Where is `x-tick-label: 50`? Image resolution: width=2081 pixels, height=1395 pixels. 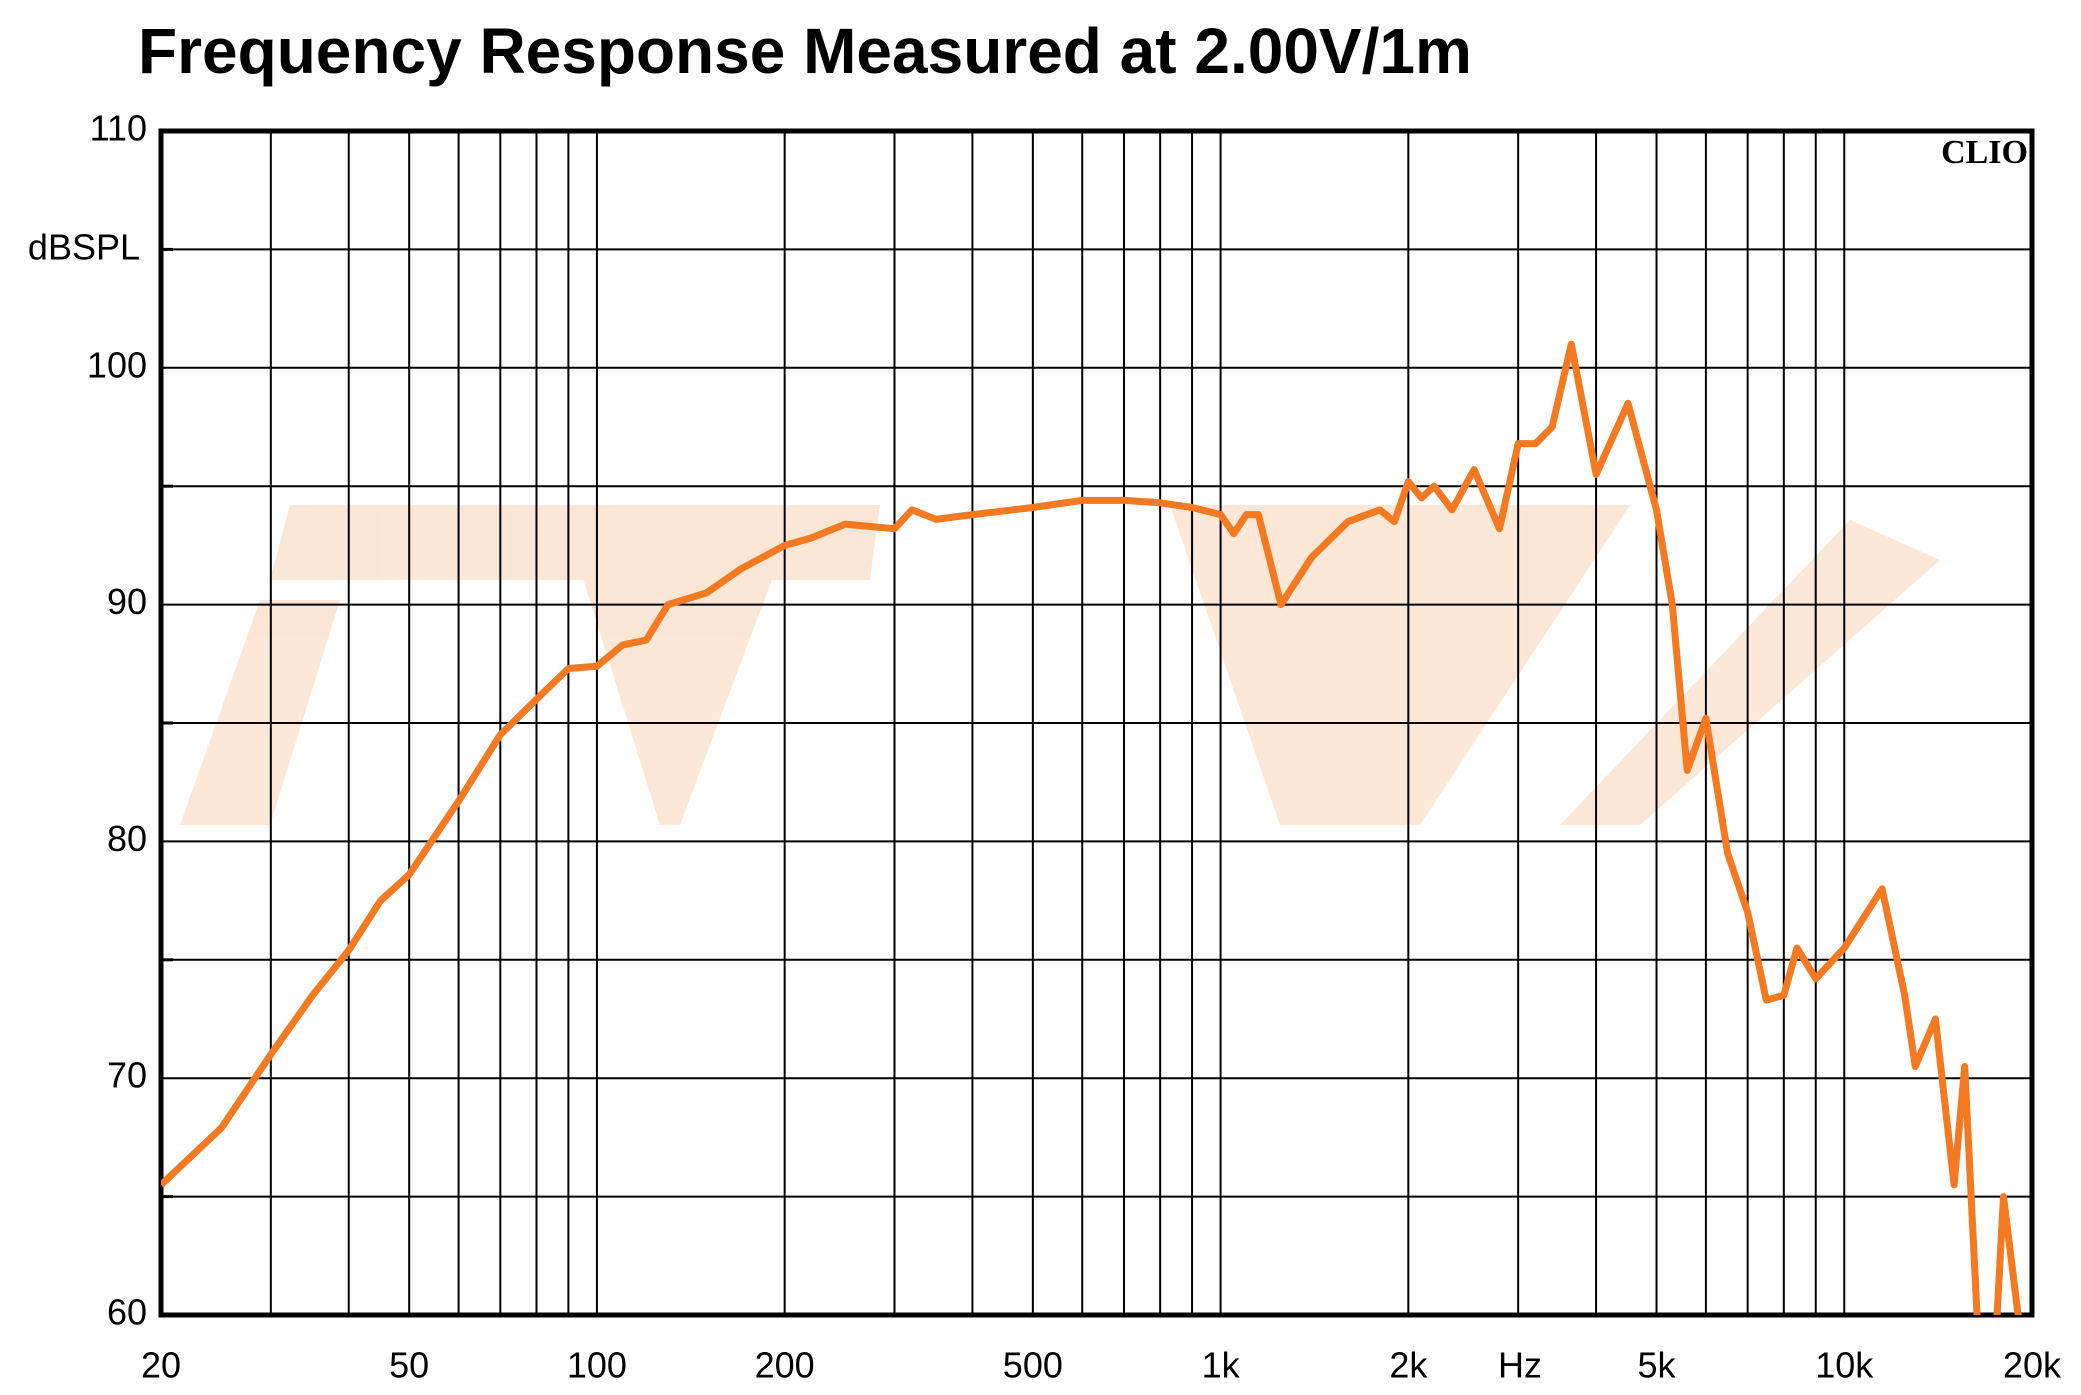 x-tick-label: 50 is located at coordinates (409, 1365).